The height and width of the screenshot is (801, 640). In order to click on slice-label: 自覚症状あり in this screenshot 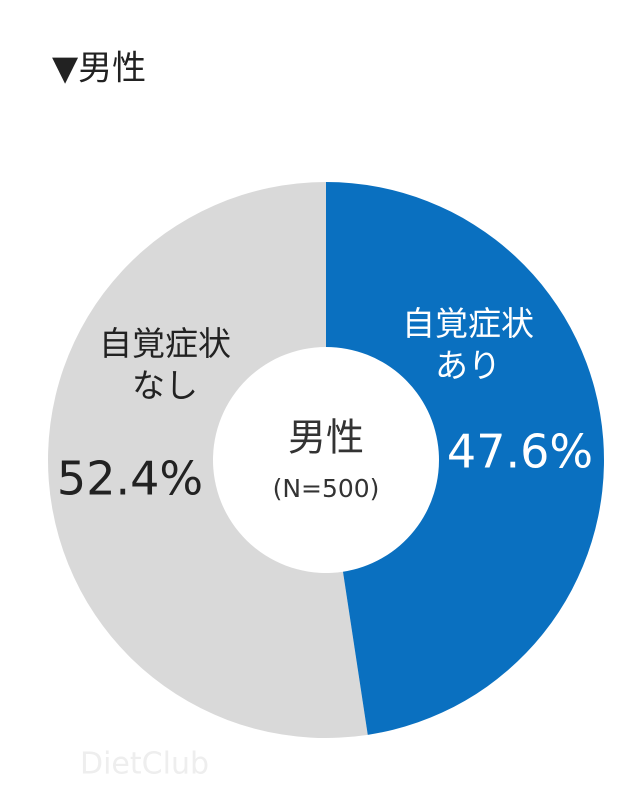, I will do `click(468, 344)`.